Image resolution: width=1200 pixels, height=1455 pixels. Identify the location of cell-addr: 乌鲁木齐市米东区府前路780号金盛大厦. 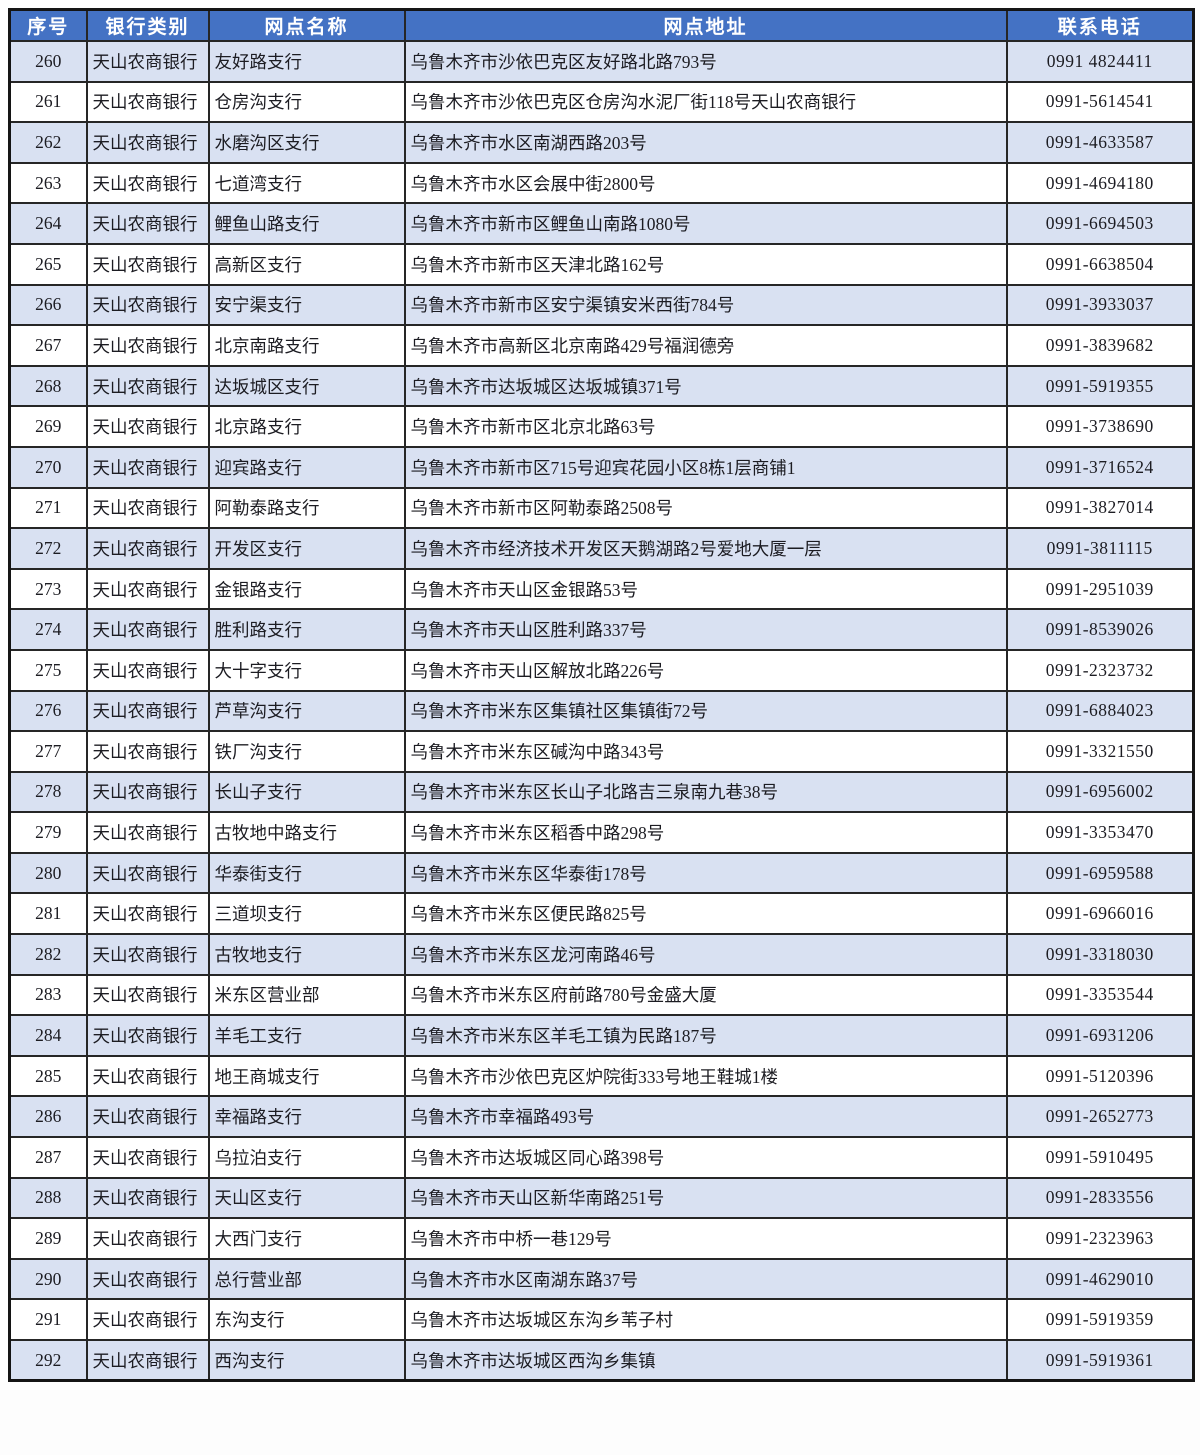
(705, 995).